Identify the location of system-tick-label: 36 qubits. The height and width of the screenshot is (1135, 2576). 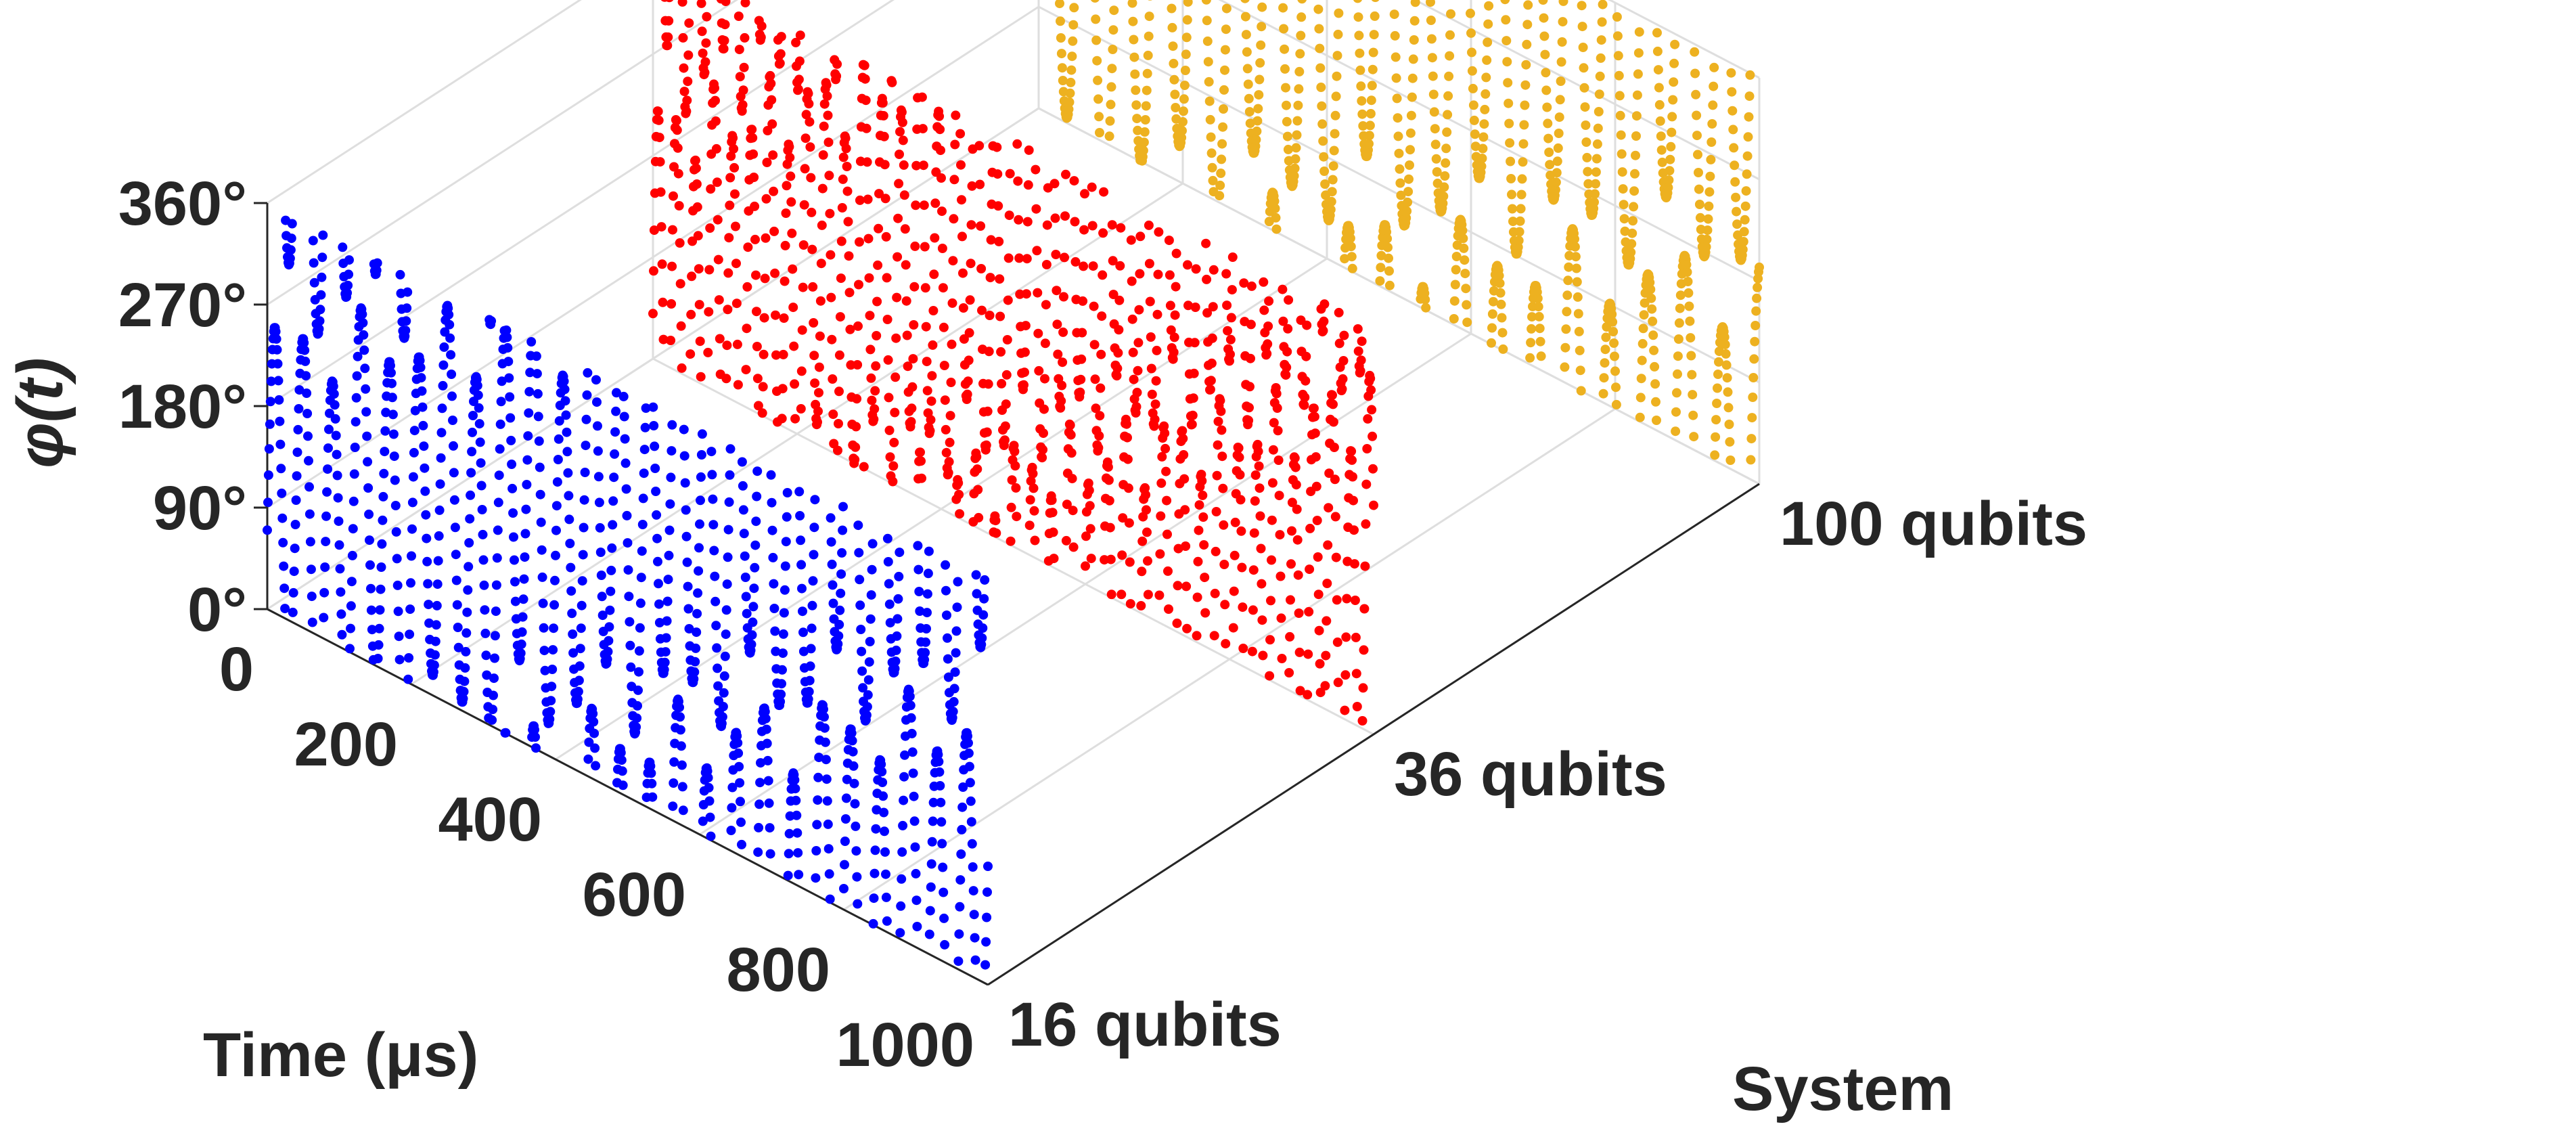
(1530, 774).